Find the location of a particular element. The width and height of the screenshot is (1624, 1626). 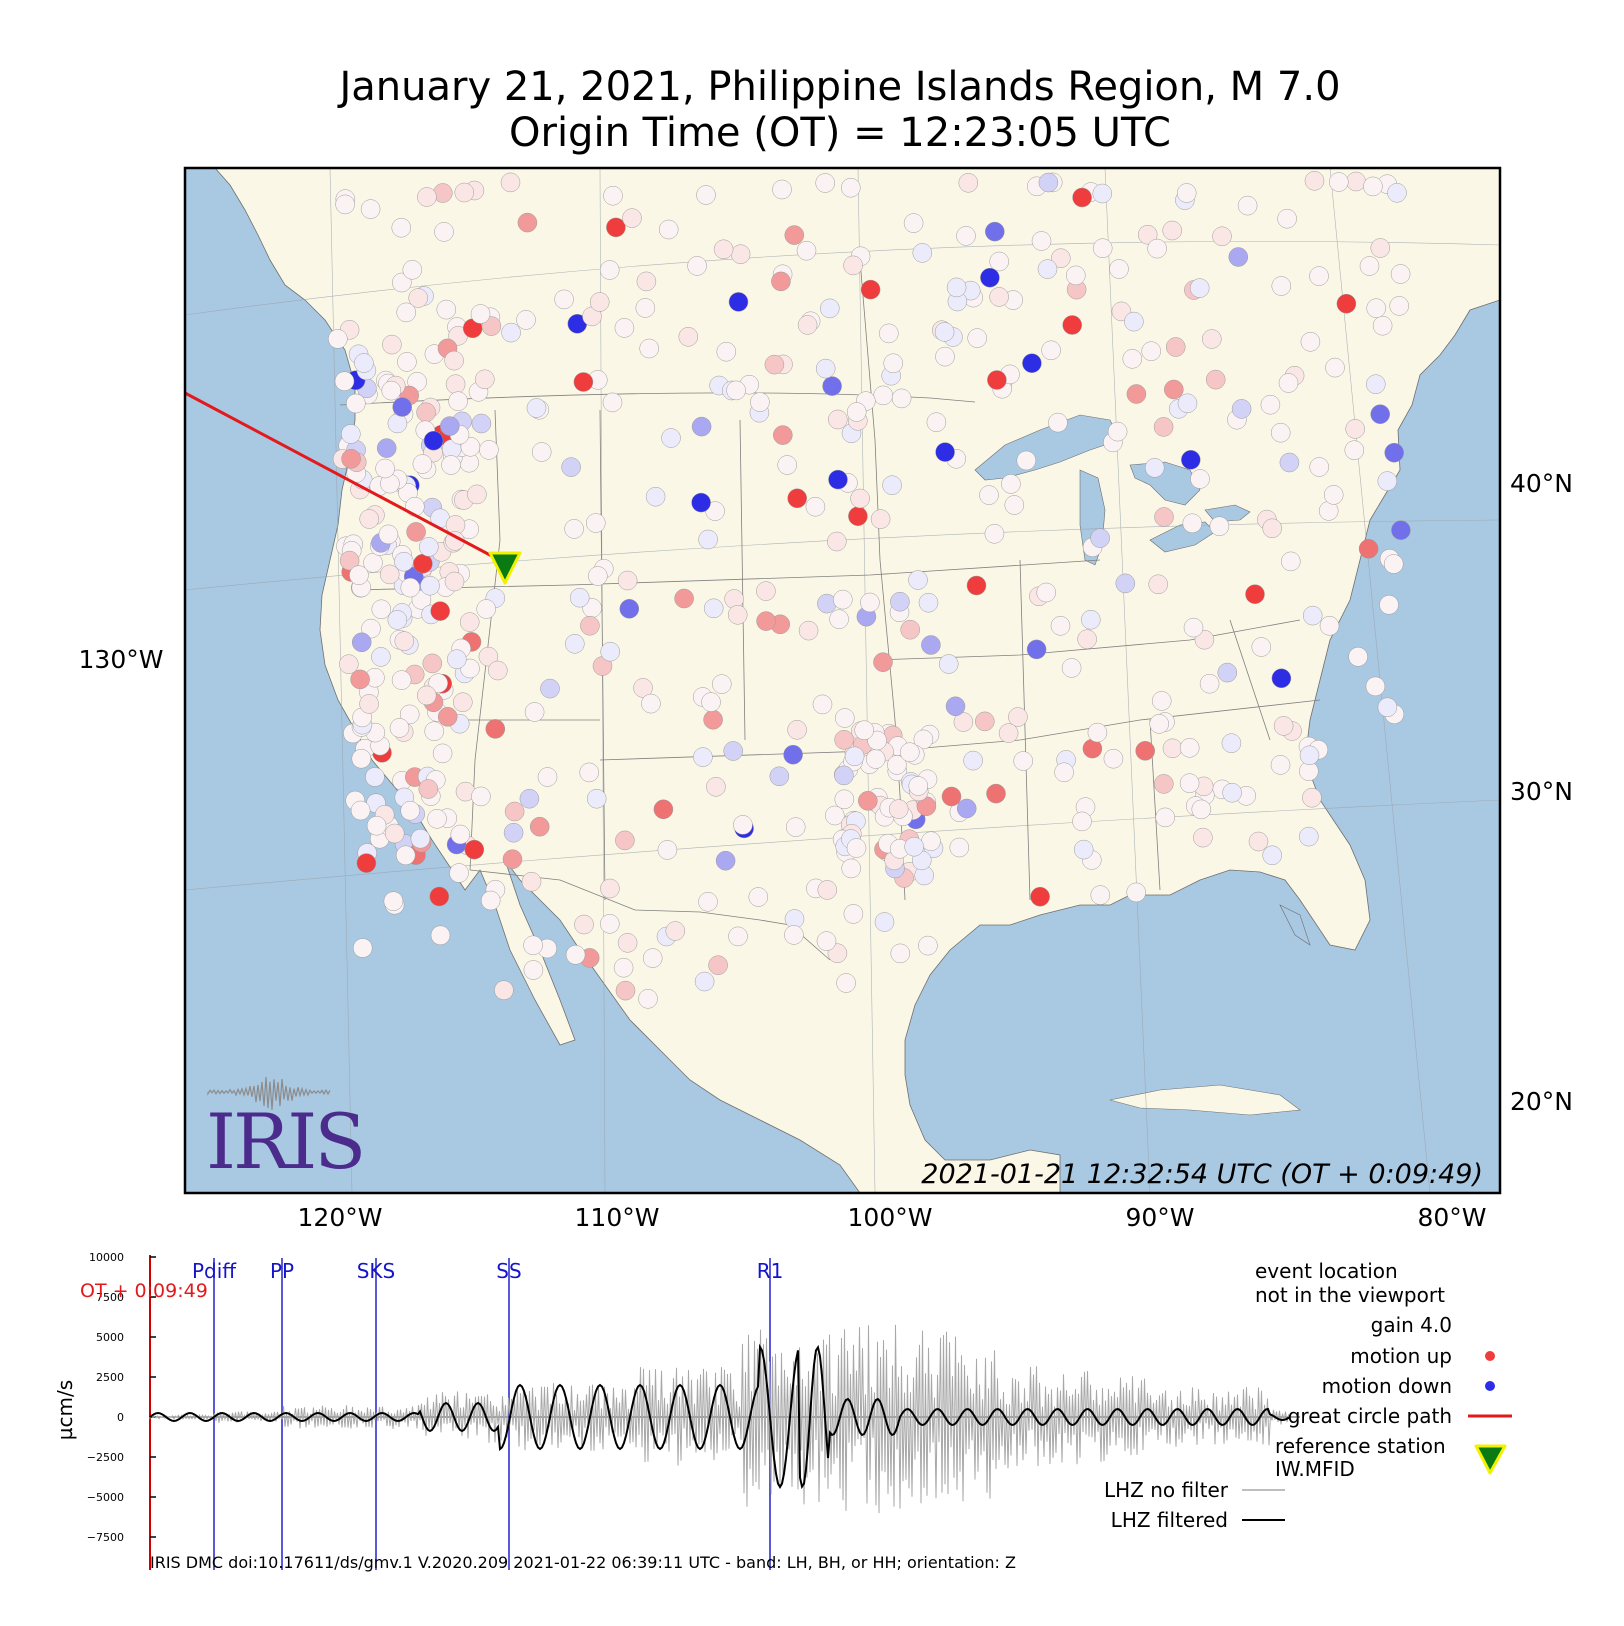

legend-motion-up: motion up is located at coordinates (1401, 1356).